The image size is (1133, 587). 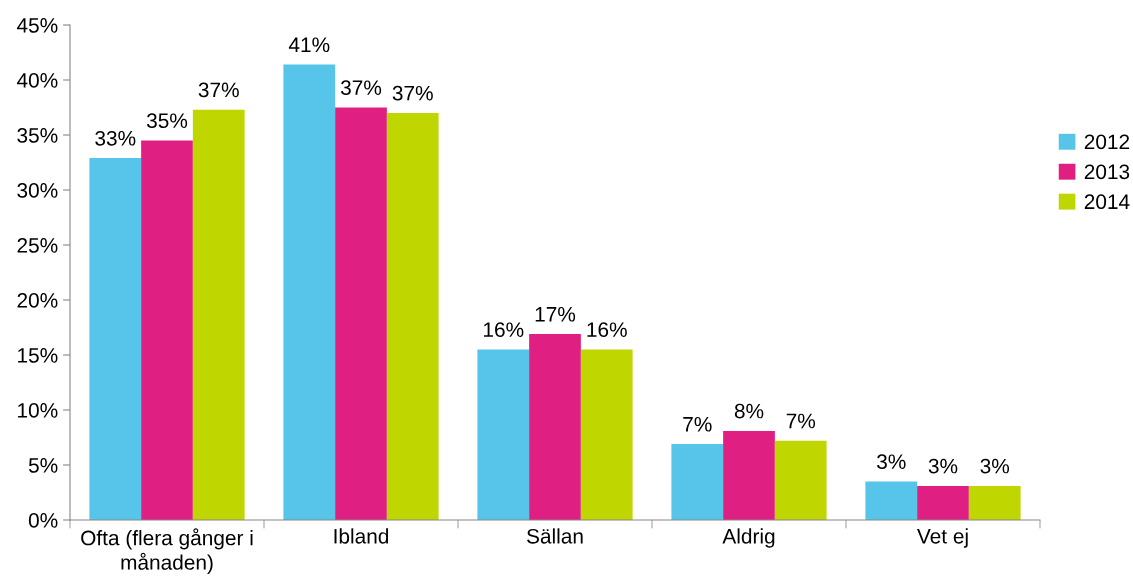 What do you see at coordinates (167, 121) in the screenshot?
I see `data-label: 35%` at bounding box center [167, 121].